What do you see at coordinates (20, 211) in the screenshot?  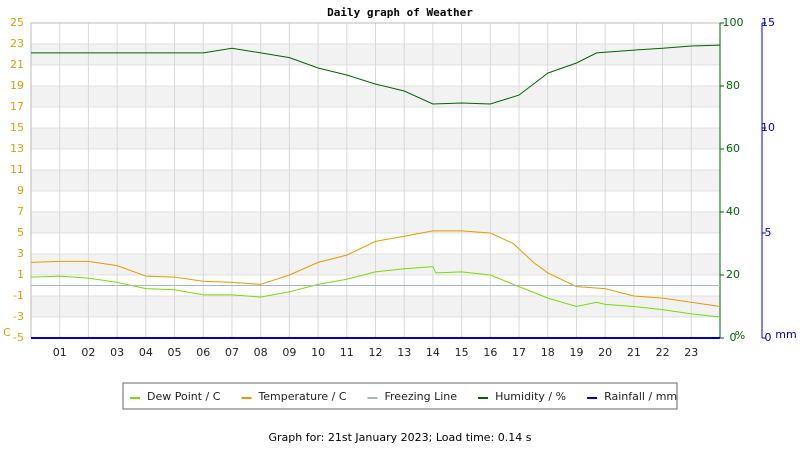 I see `y-tick-label: 7` at bounding box center [20, 211].